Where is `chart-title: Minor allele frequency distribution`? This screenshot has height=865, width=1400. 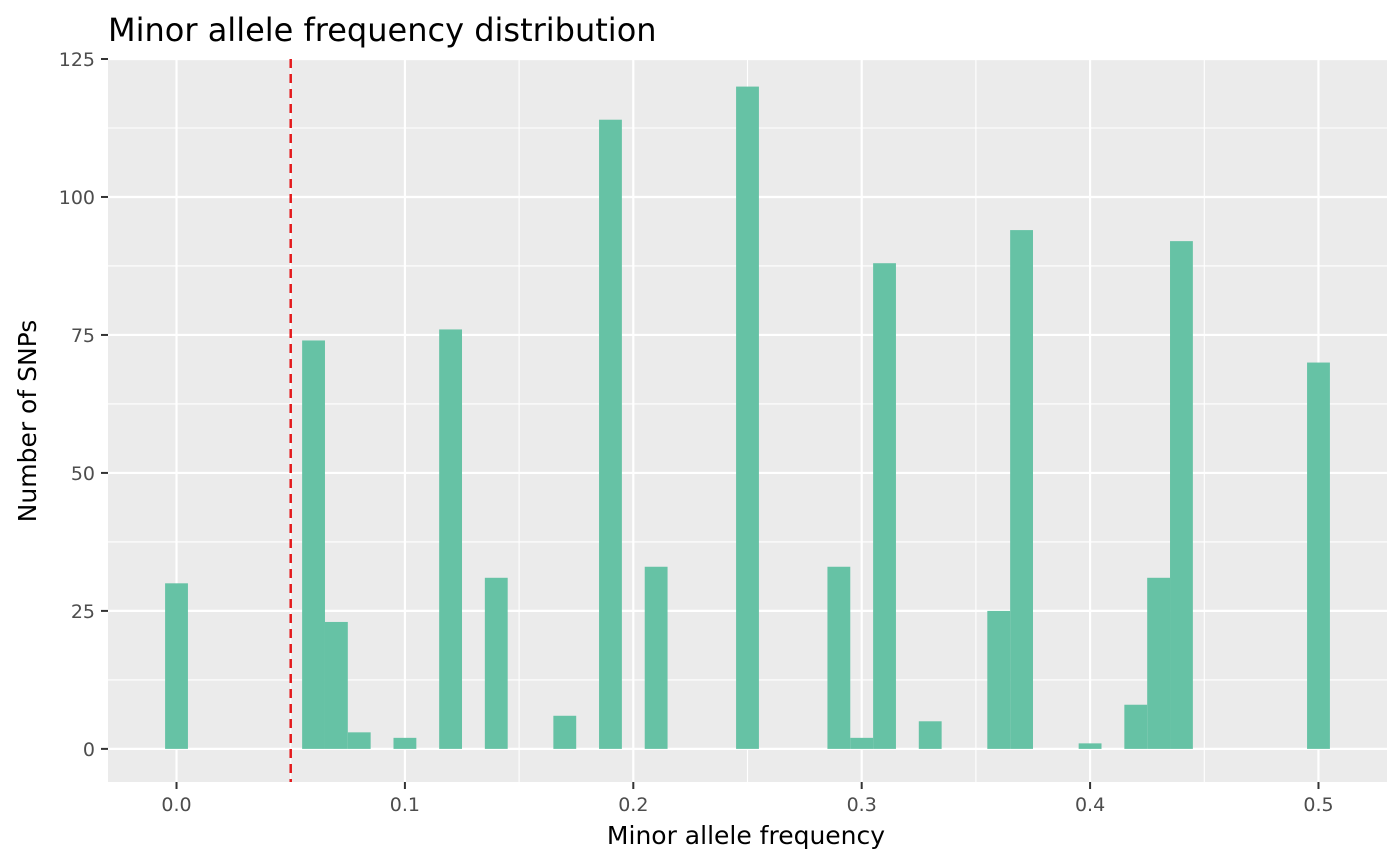 chart-title: Minor allele frequency distribution is located at coordinates (382, 30).